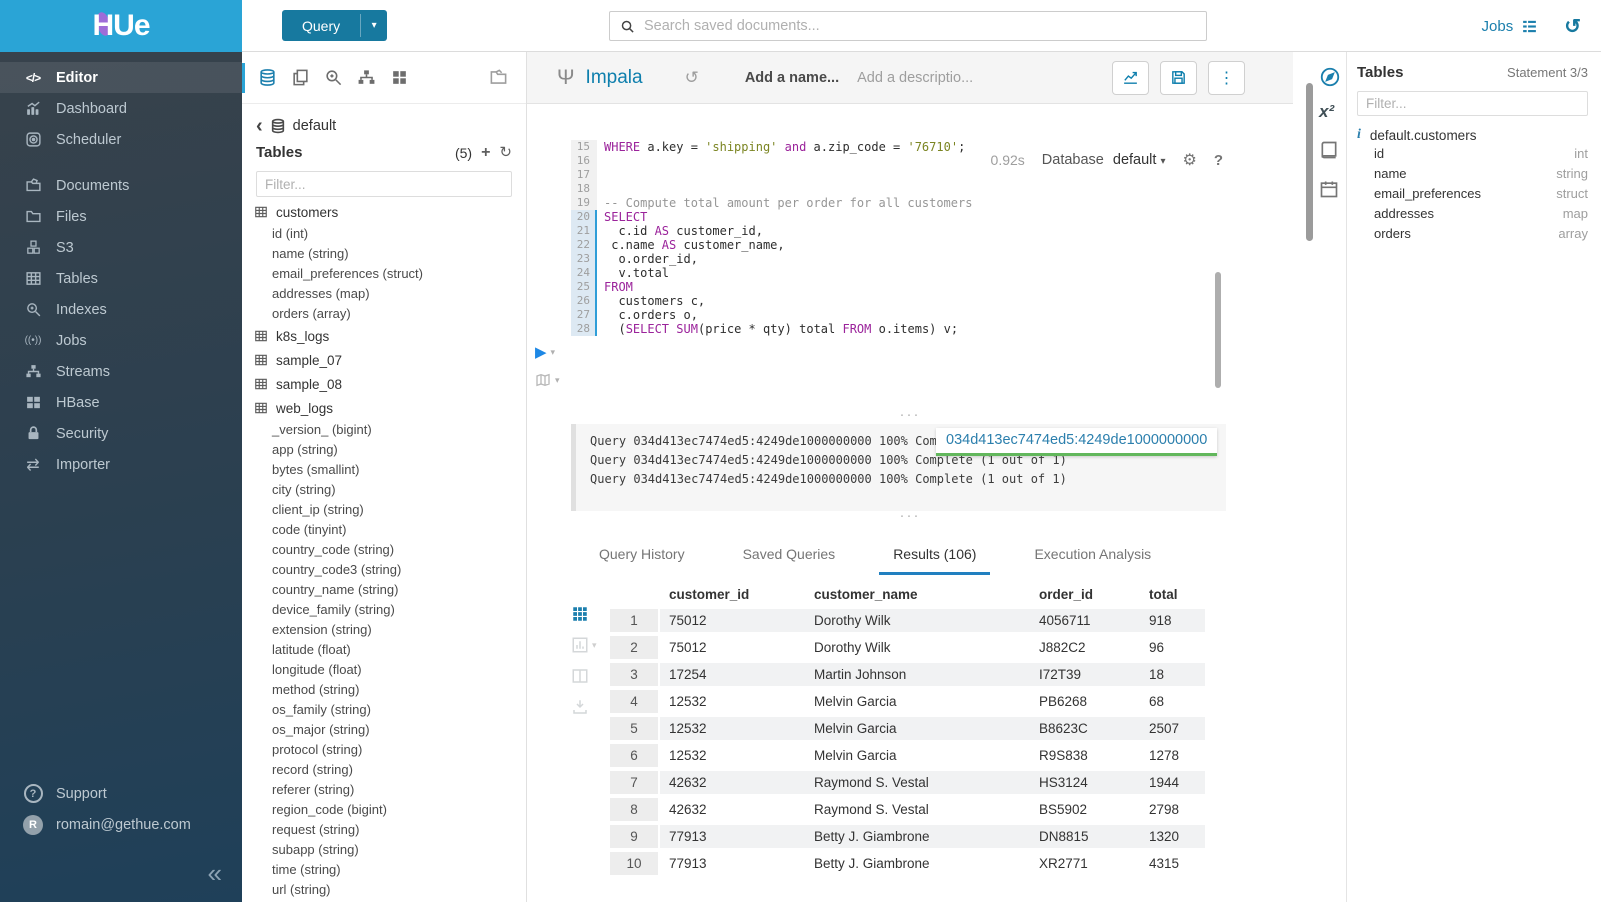 This screenshot has height=902, width=1601. I want to click on sidebar-item-scheduler: Scheduler, so click(121, 139).